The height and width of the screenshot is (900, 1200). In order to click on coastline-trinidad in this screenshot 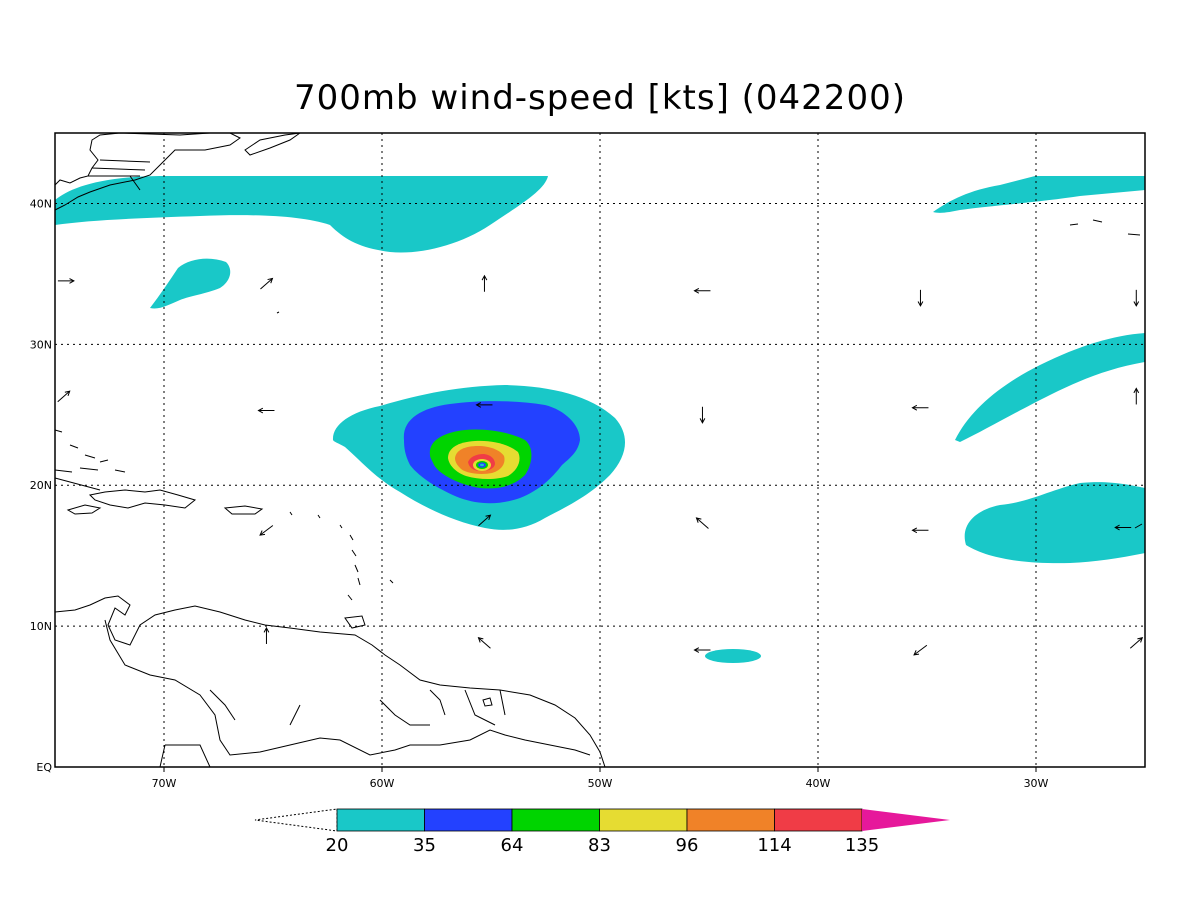, I will do `click(355, 622)`.